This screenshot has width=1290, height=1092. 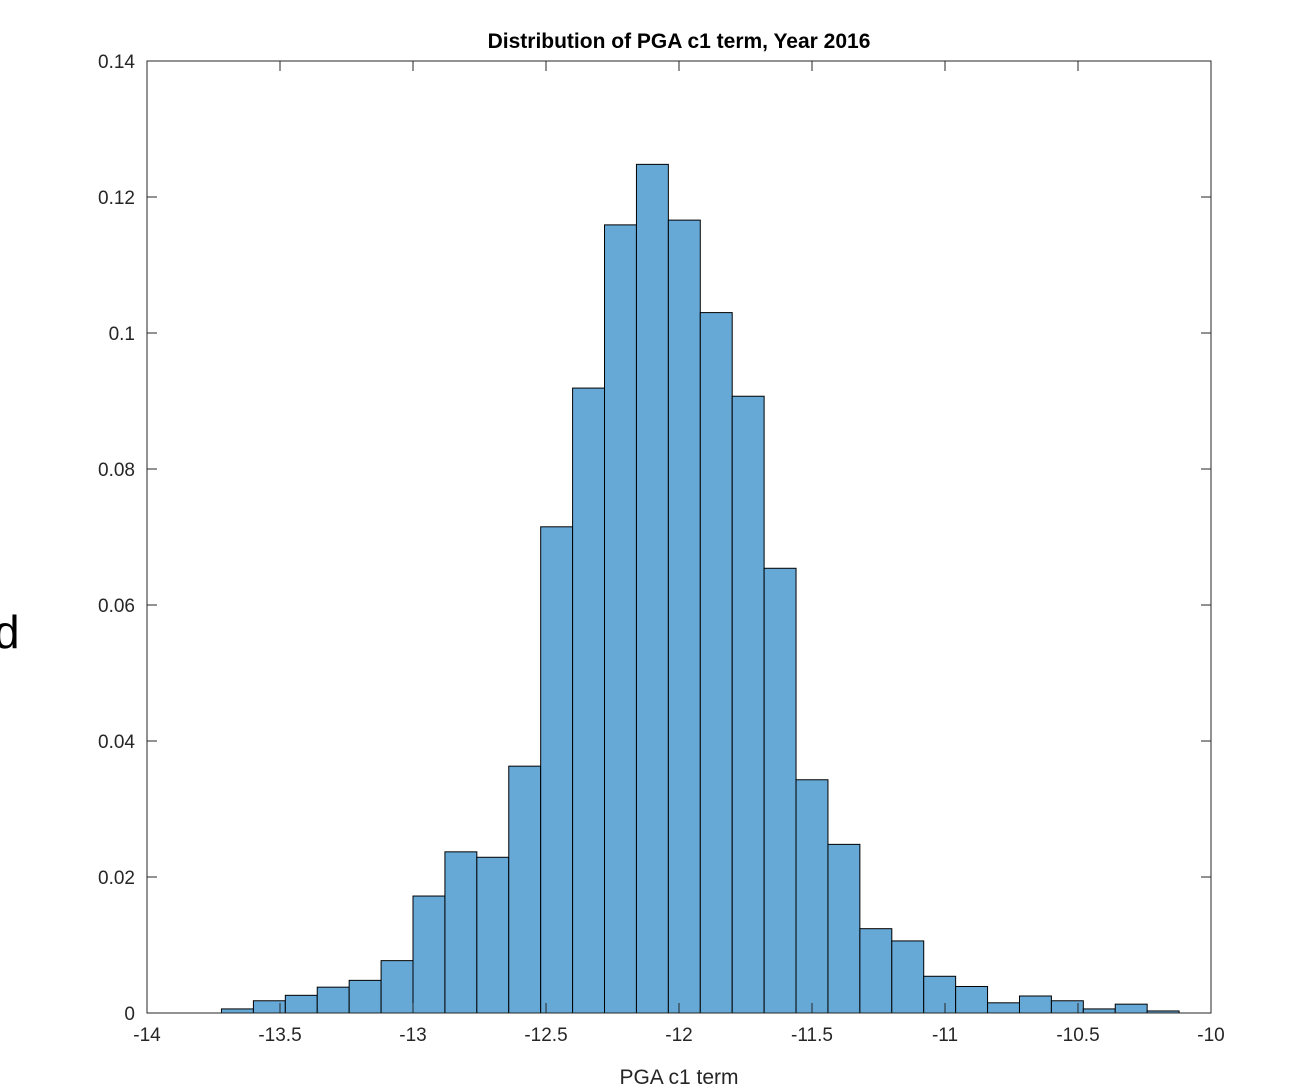 I want to click on x-tick-label: -14, so click(x=147, y=1035).